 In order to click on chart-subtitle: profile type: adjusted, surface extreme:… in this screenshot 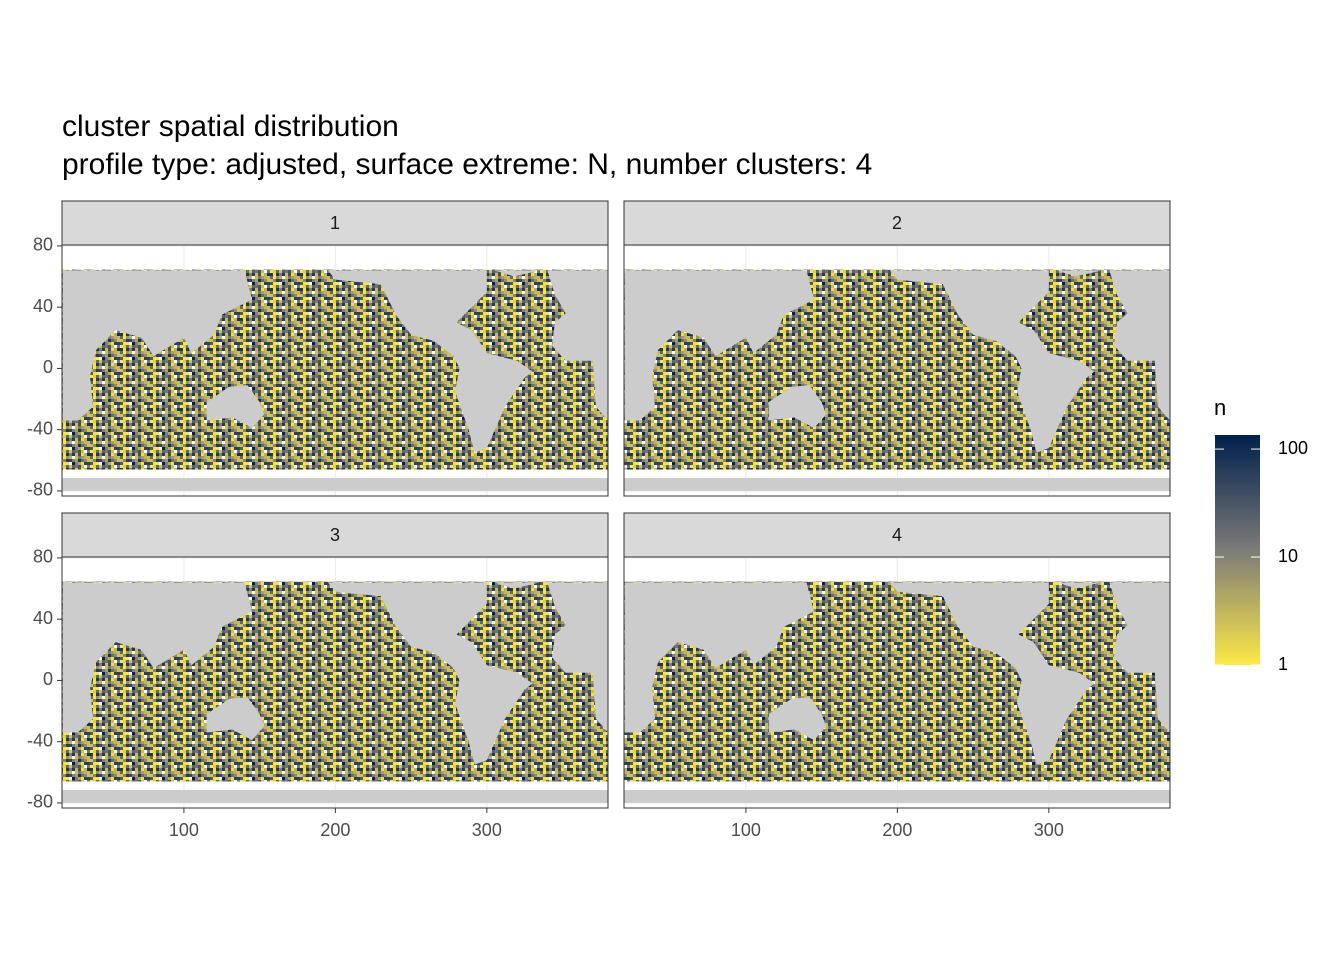, I will do `click(467, 164)`.